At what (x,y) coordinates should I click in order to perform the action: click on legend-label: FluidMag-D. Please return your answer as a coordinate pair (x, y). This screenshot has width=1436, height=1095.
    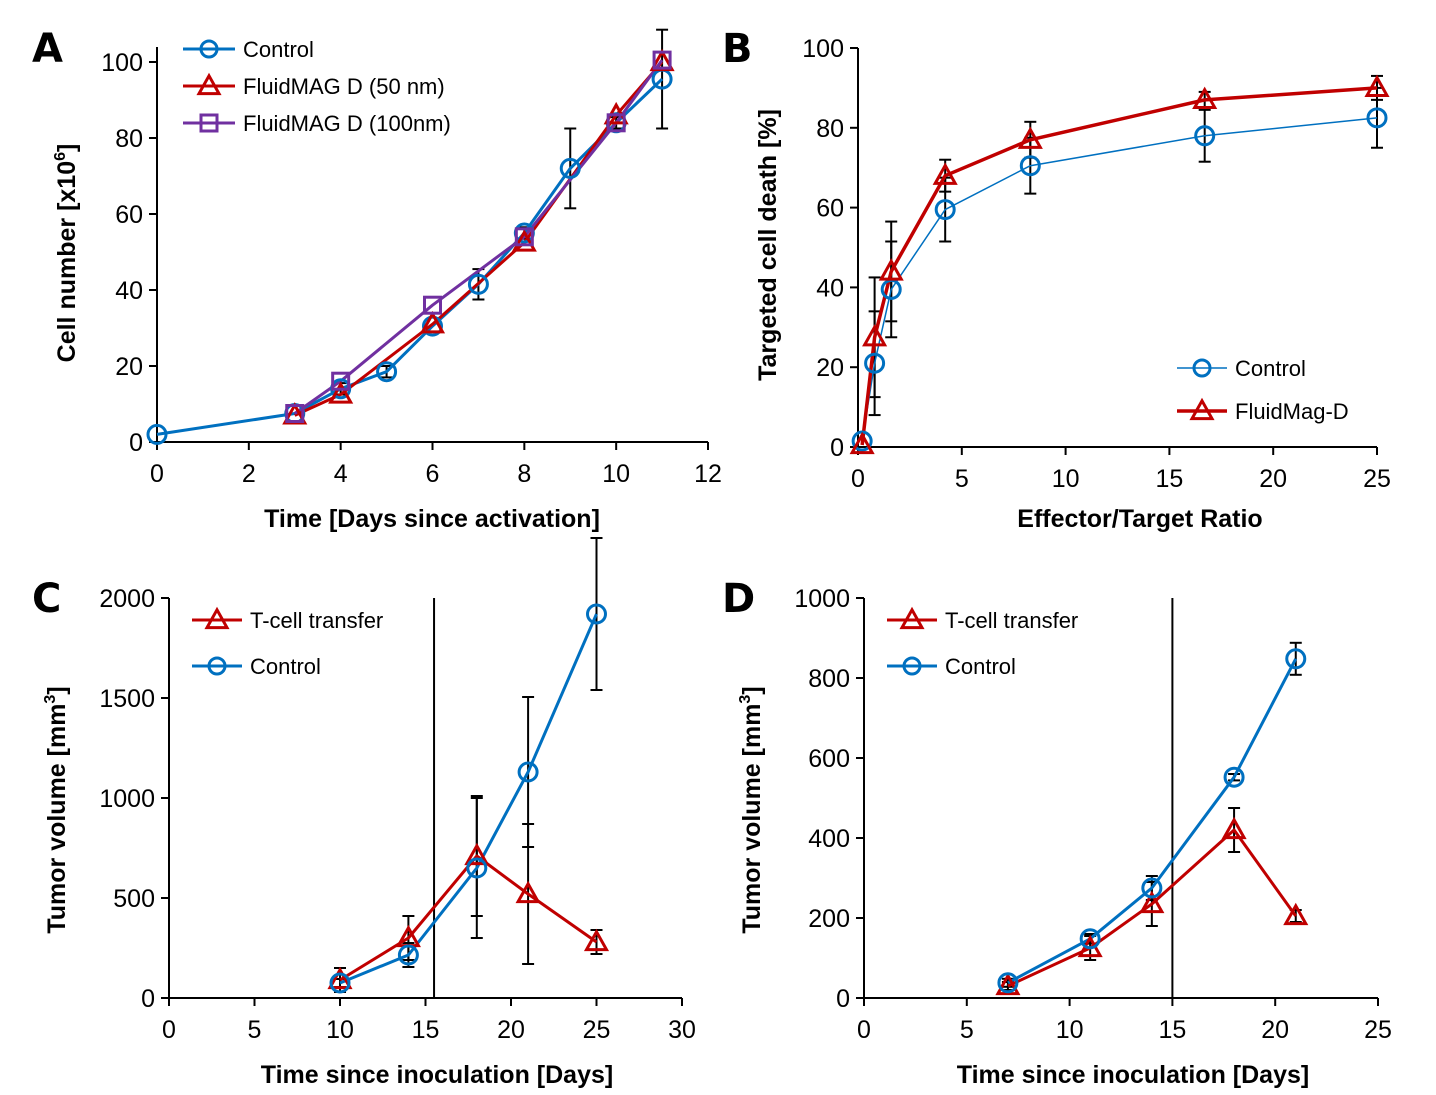
    Looking at the image, I should click on (1292, 411).